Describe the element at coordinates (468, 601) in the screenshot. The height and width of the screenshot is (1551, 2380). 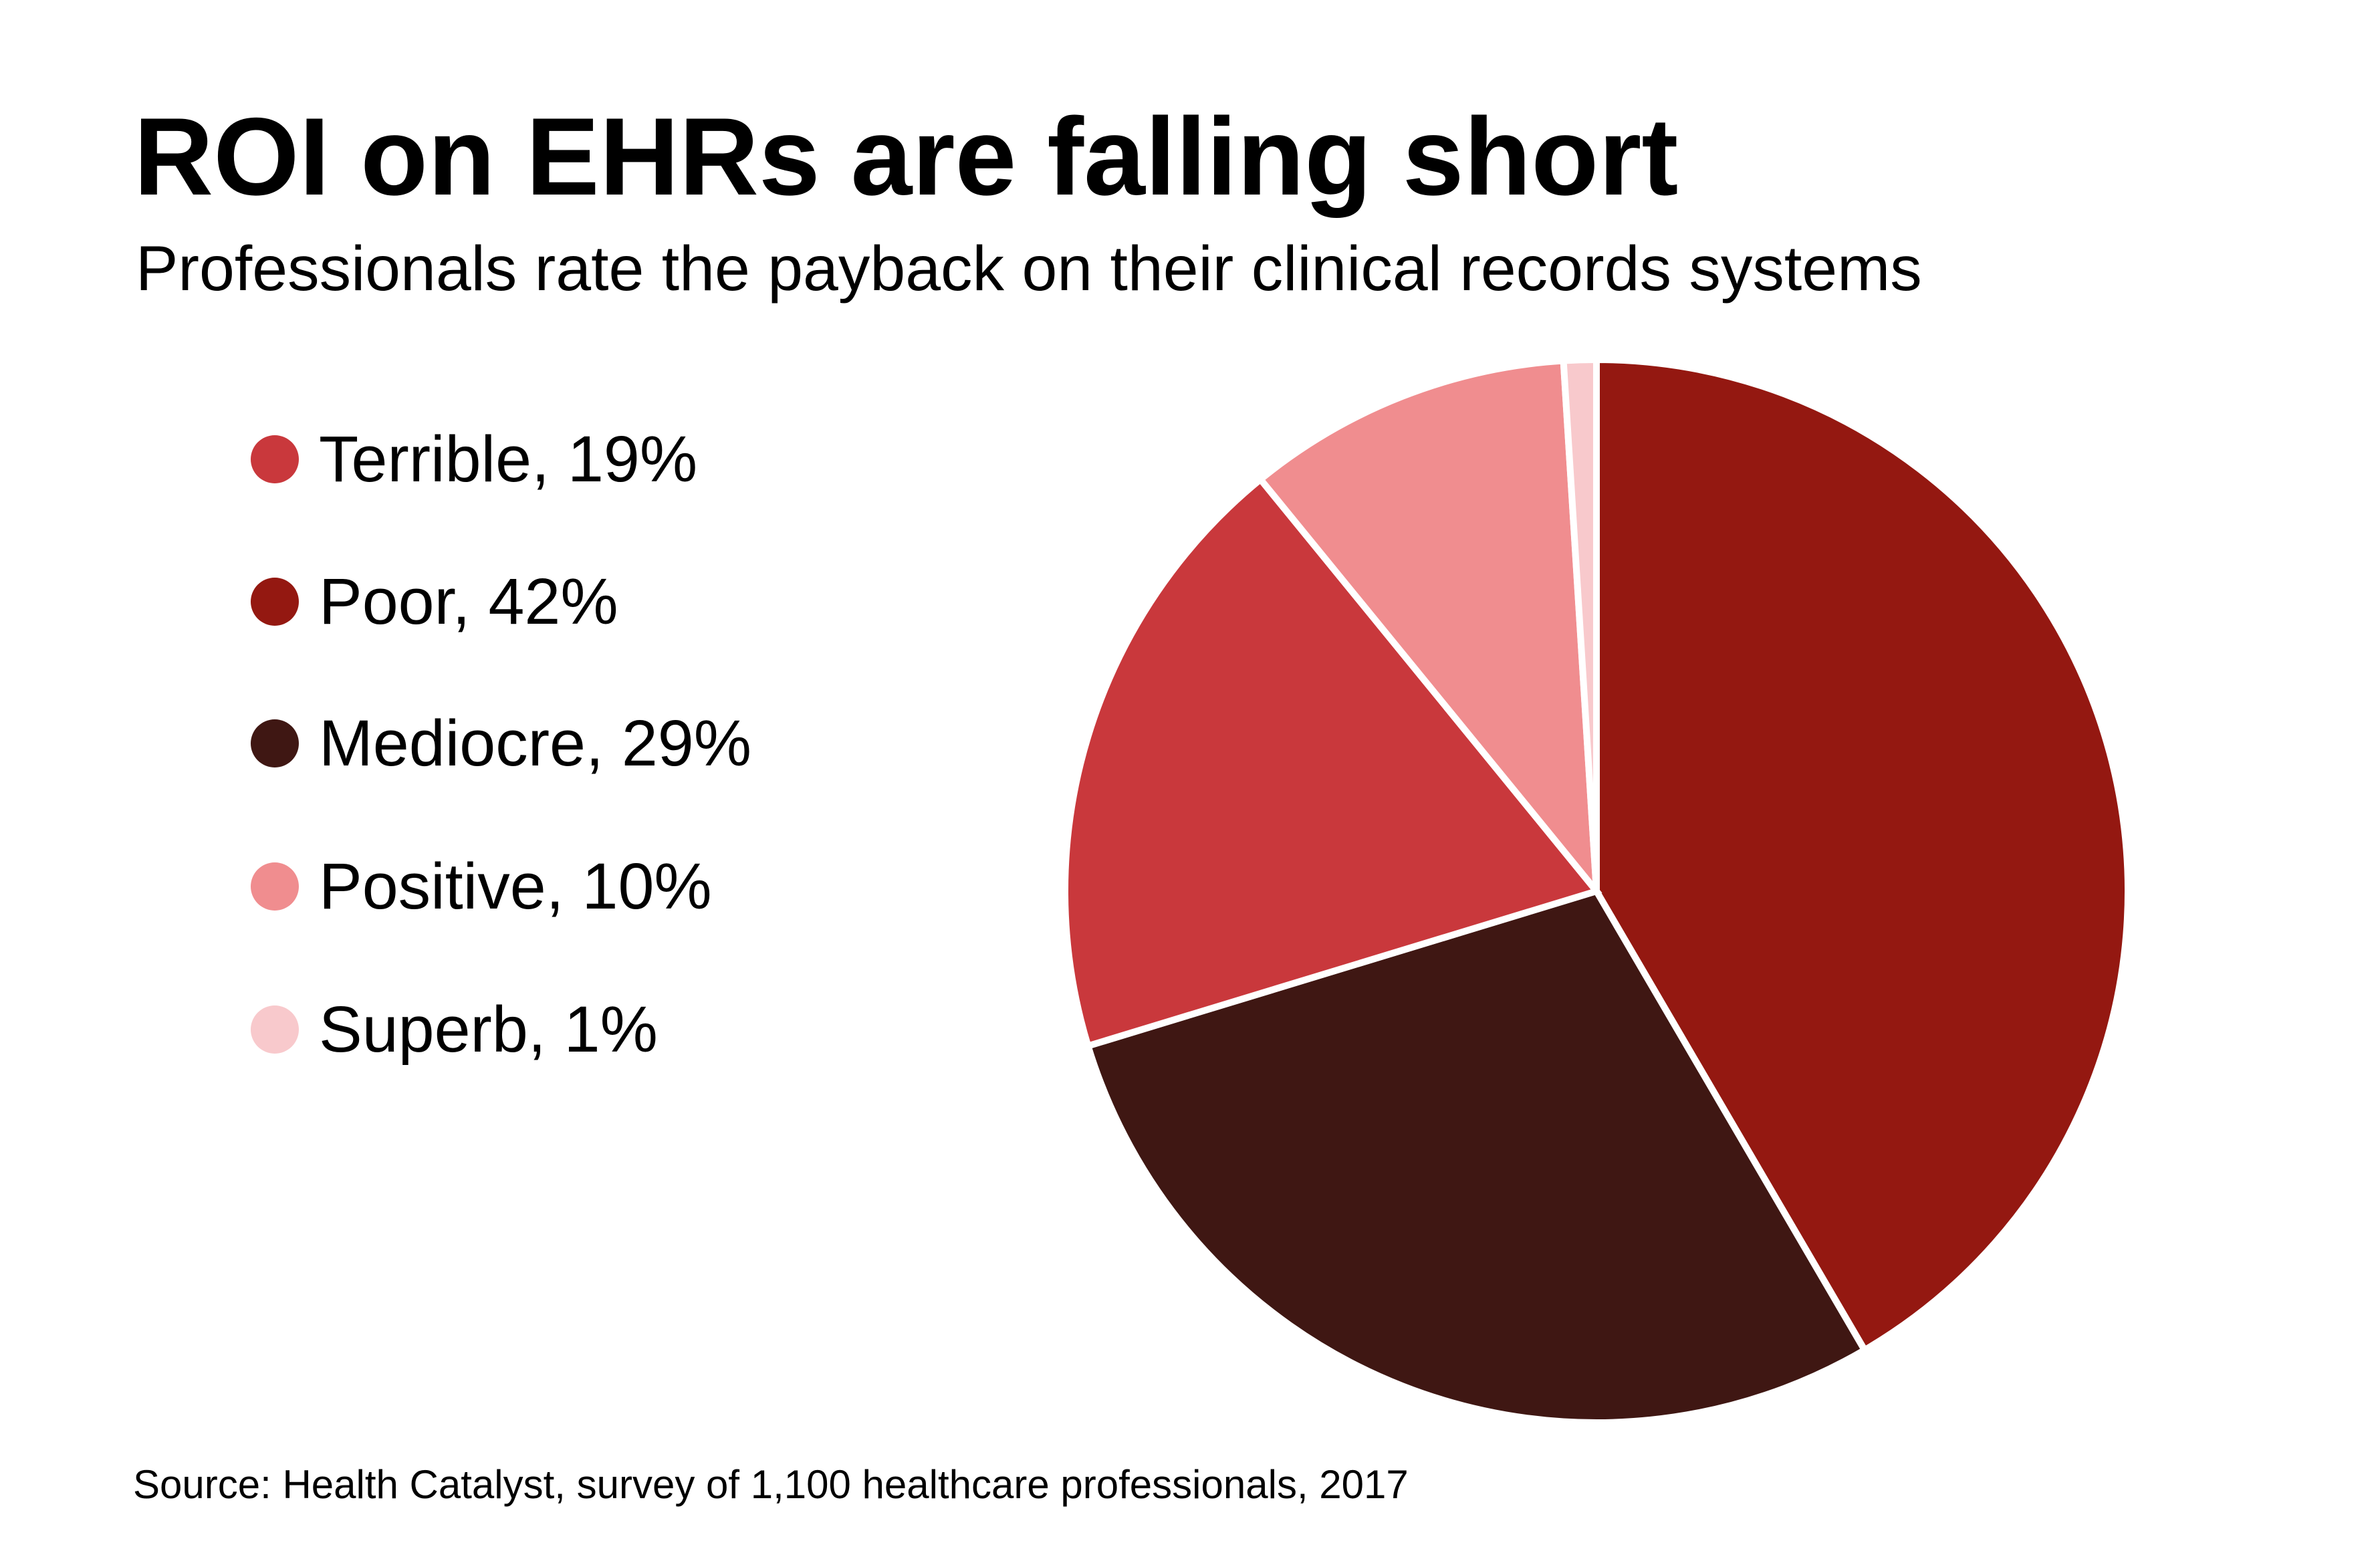
I see `legend-label-poor: Poor, 42%` at that location.